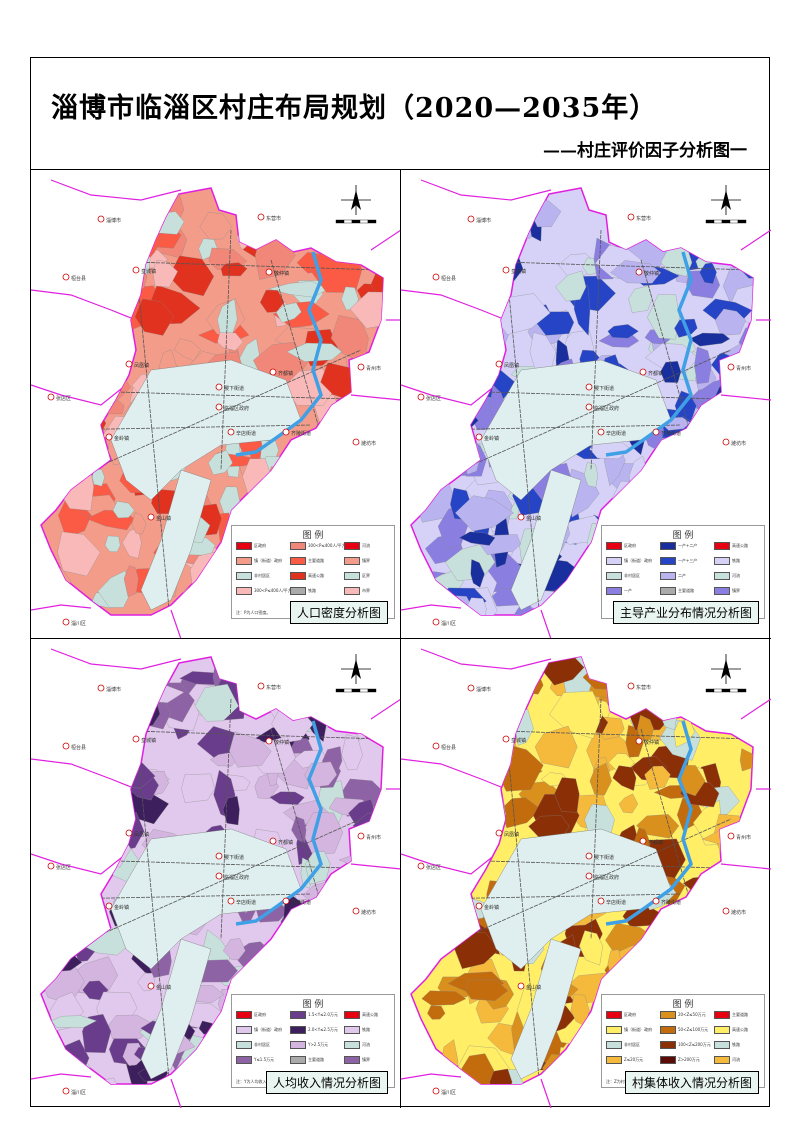 The height and width of the screenshot is (1133, 800). I want to click on legend-item: 镇界, so click(357, 561).